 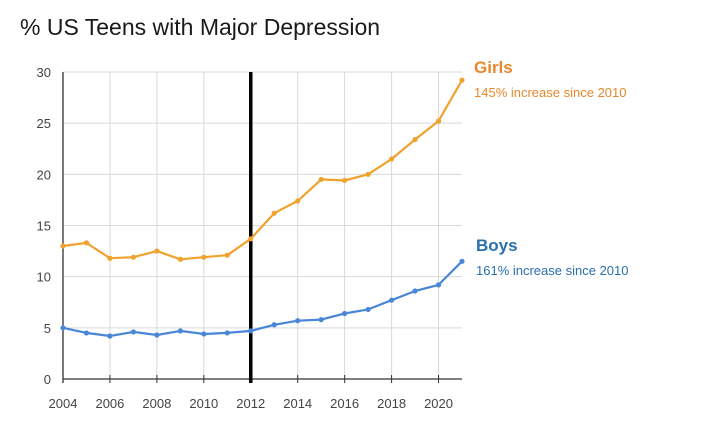 I want to click on data-point-girls-2013, so click(x=274, y=213).